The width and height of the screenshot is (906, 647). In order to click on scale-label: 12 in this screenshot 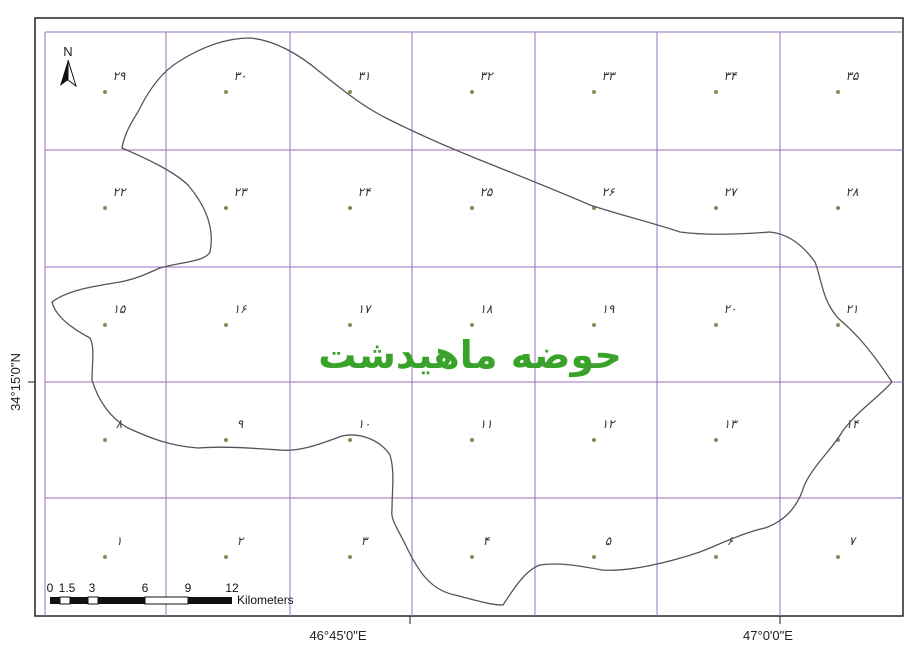, I will do `click(232, 588)`.